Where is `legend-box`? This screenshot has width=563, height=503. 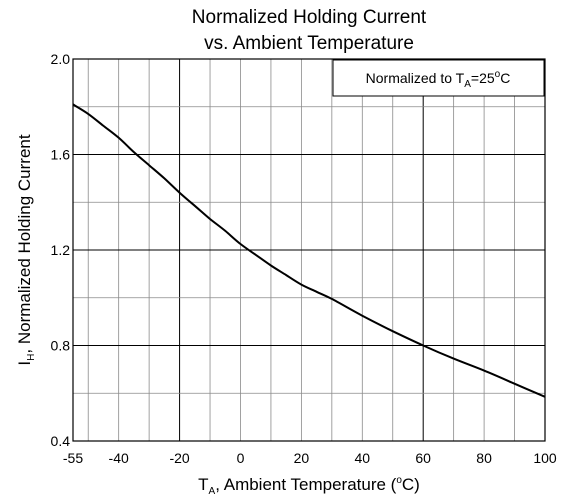 legend-box is located at coordinates (438, 78).